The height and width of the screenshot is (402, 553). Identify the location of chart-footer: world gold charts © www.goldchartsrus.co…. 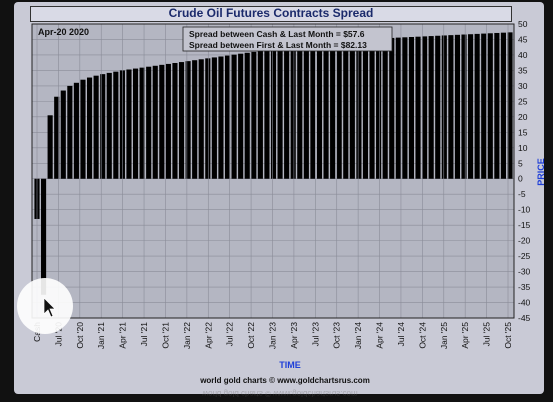
(284, 380).